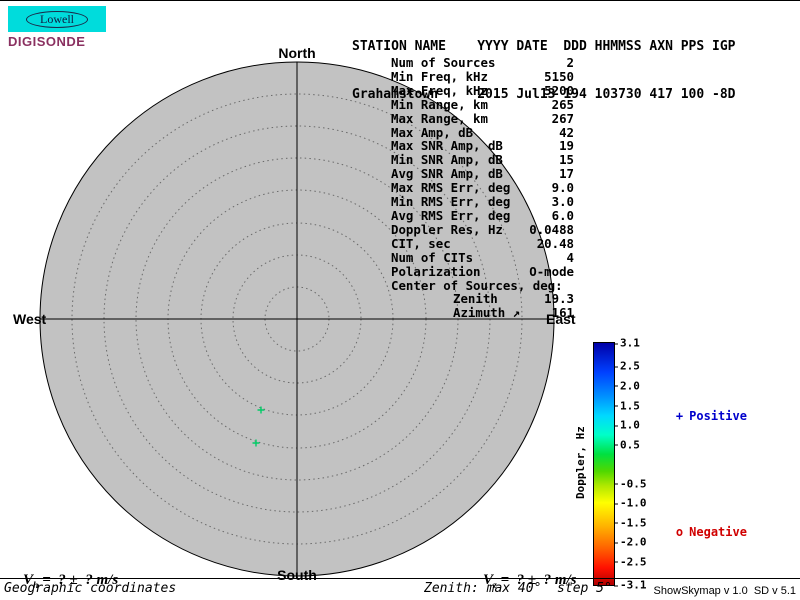 The width and height of the screenshot is (800, 600). I want to click on param-row: Min Freq, kHz 5150, so click(482, 77).